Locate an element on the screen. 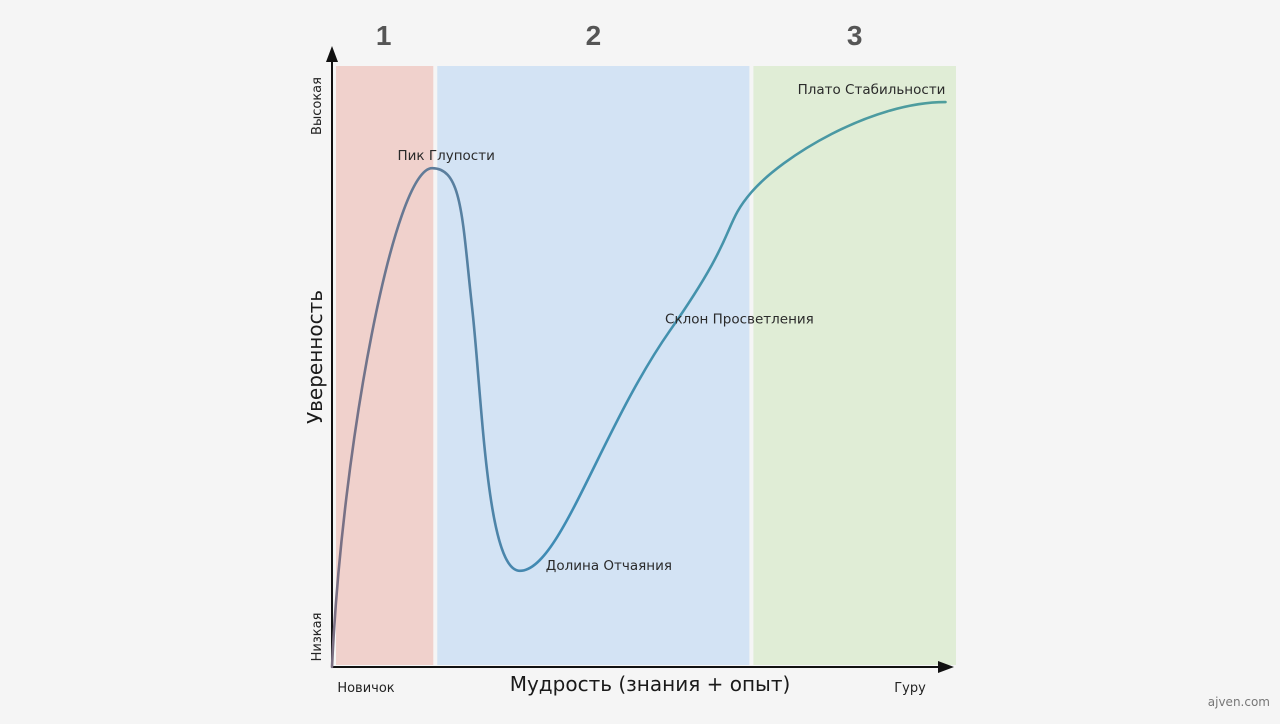 The image size is (1280, 724). annotation-1: Пик Глупости is located at coordinates (445, 156).